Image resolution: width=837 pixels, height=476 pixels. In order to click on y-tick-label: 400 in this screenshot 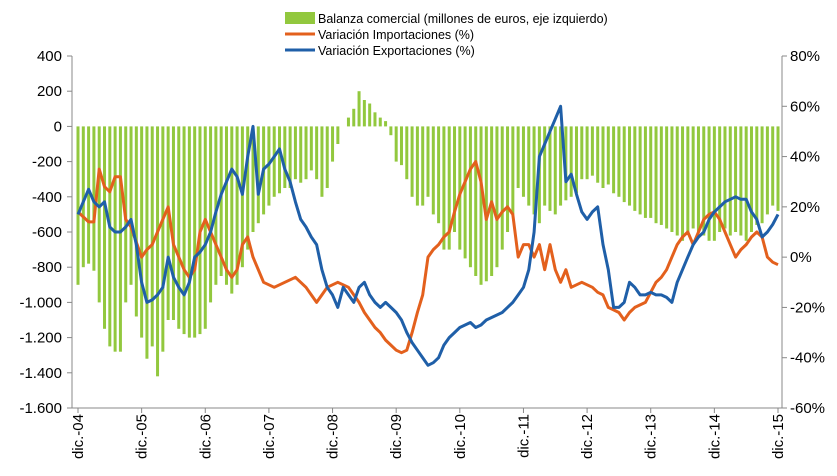, I will do `click(49, 56)`.